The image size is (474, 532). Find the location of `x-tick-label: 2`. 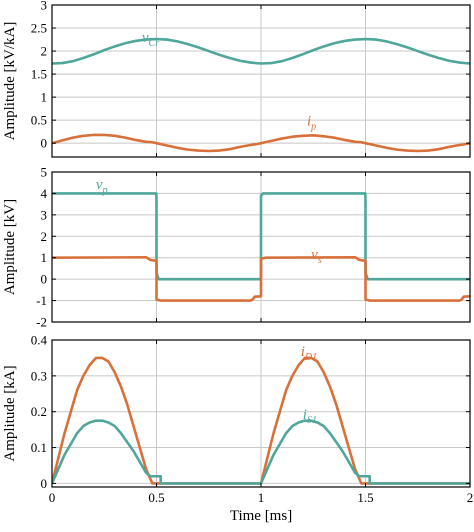

x-tick-label: 2 is located at coordinates (470, 497).